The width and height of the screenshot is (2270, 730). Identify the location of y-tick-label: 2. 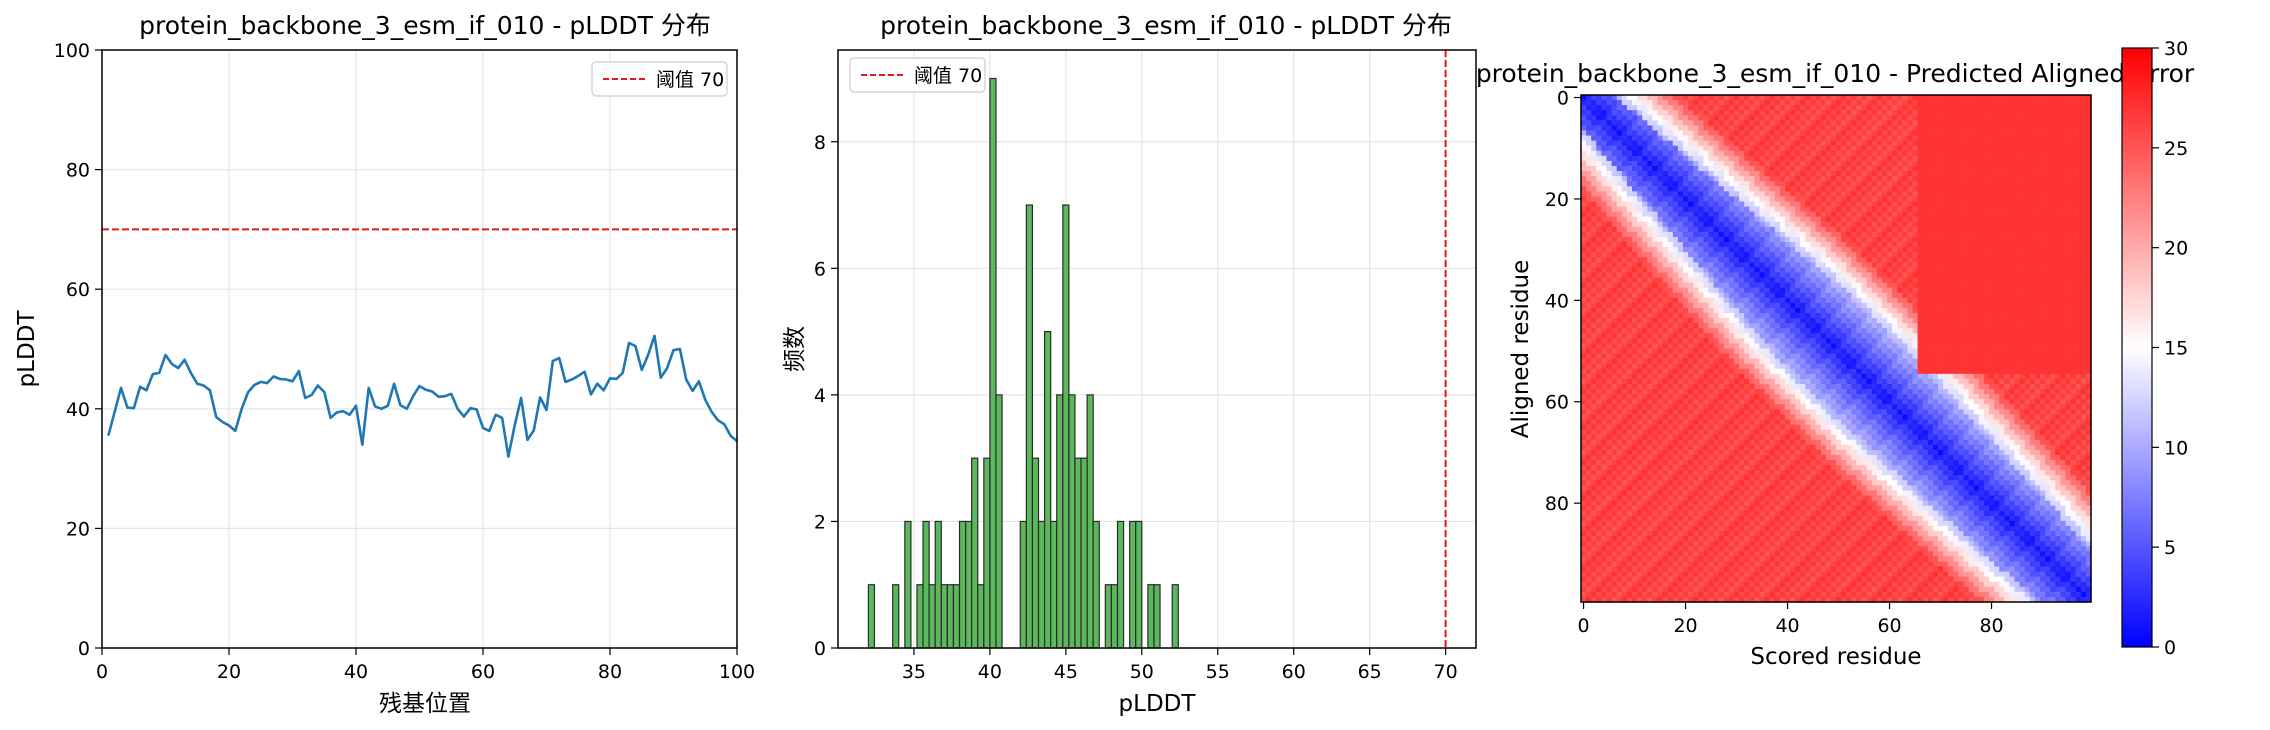
(820, 522).